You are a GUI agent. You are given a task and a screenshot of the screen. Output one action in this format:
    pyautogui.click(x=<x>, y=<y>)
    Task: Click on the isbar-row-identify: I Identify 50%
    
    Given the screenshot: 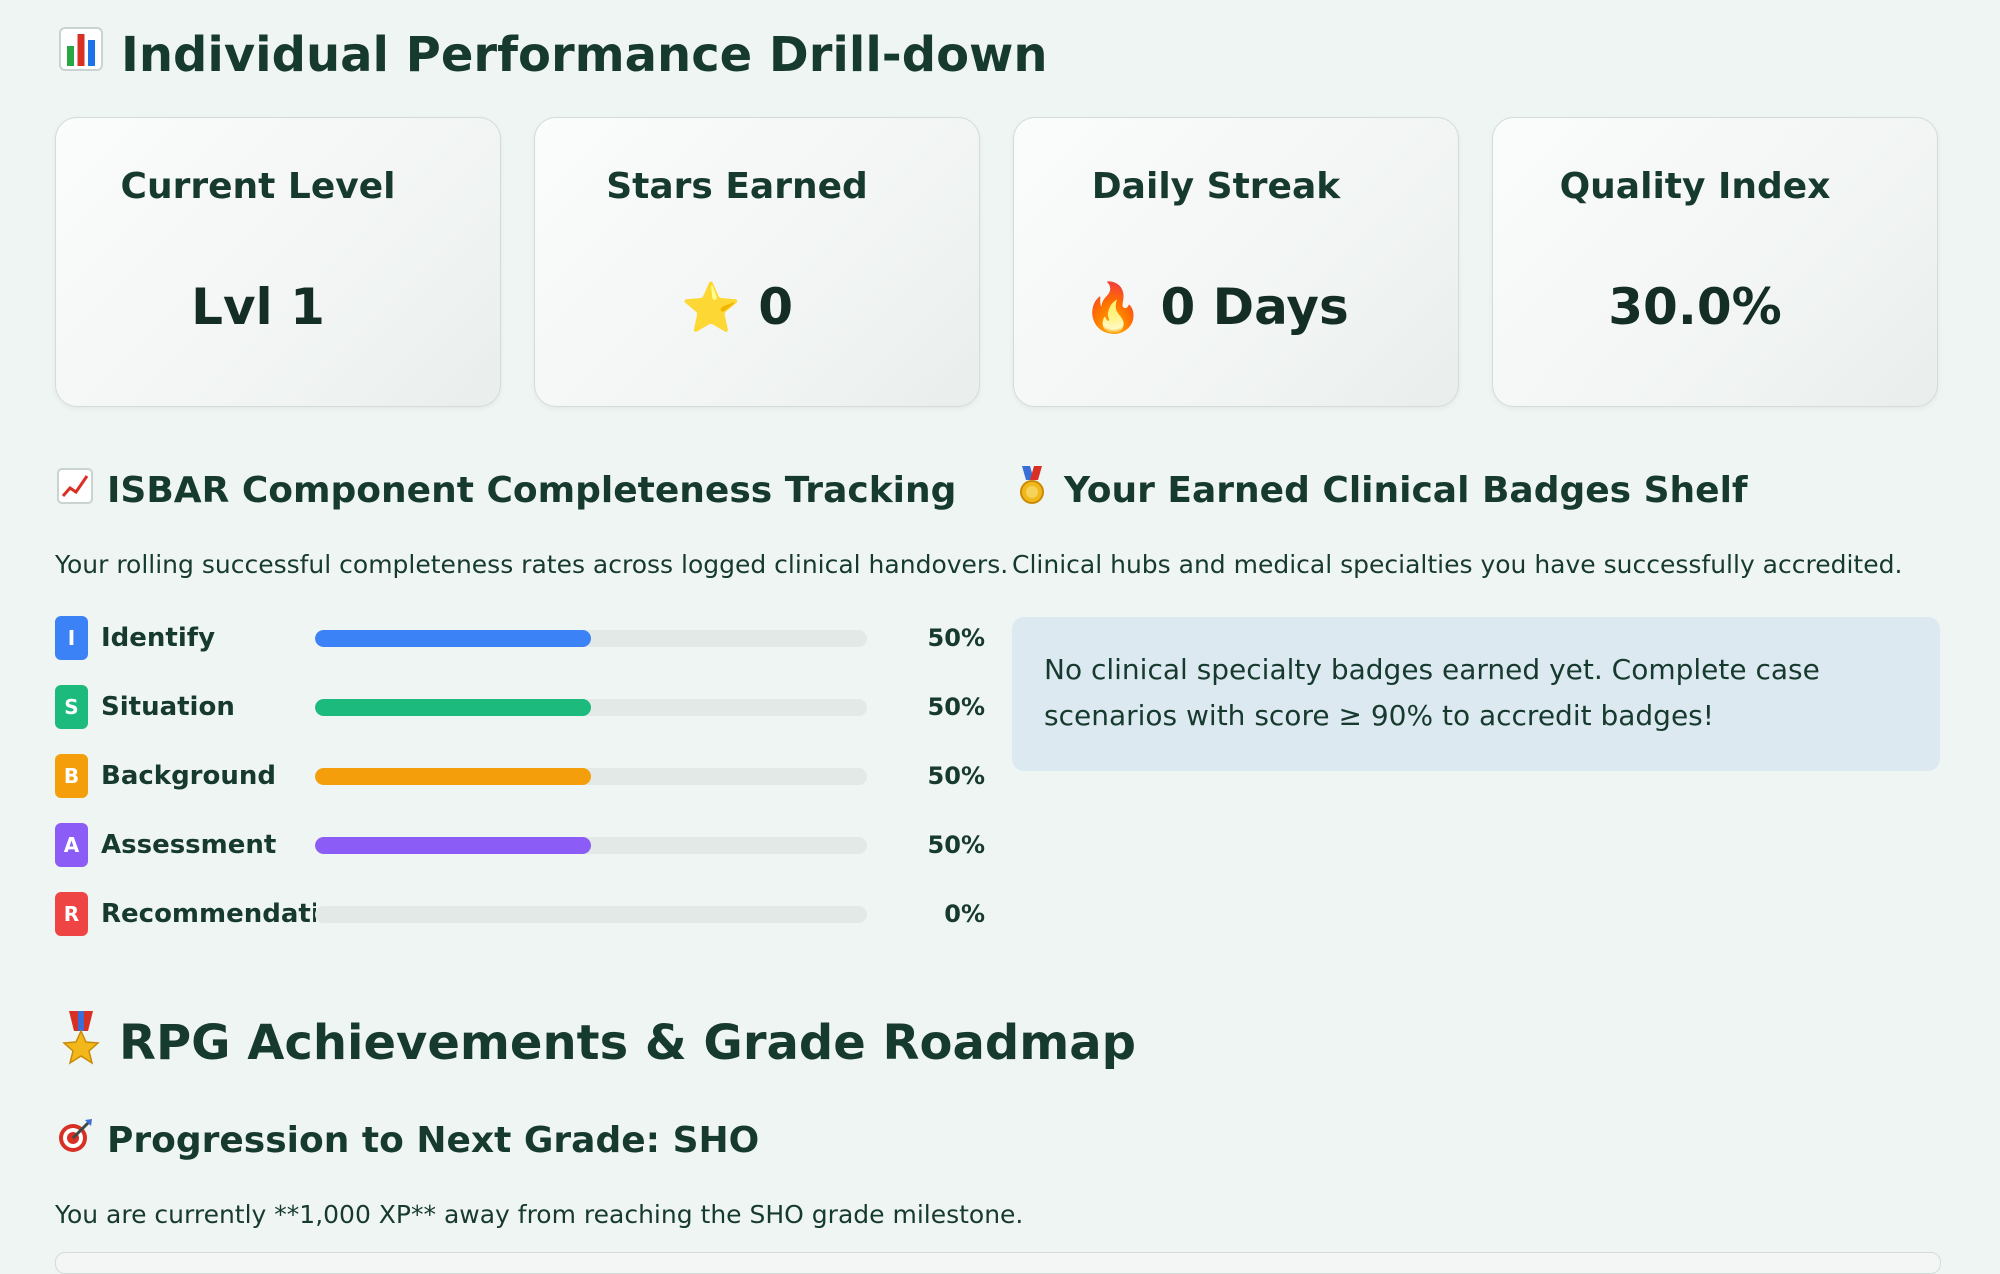 What is the action you would take?
    pyautogui.click(x=520, y=648)
    